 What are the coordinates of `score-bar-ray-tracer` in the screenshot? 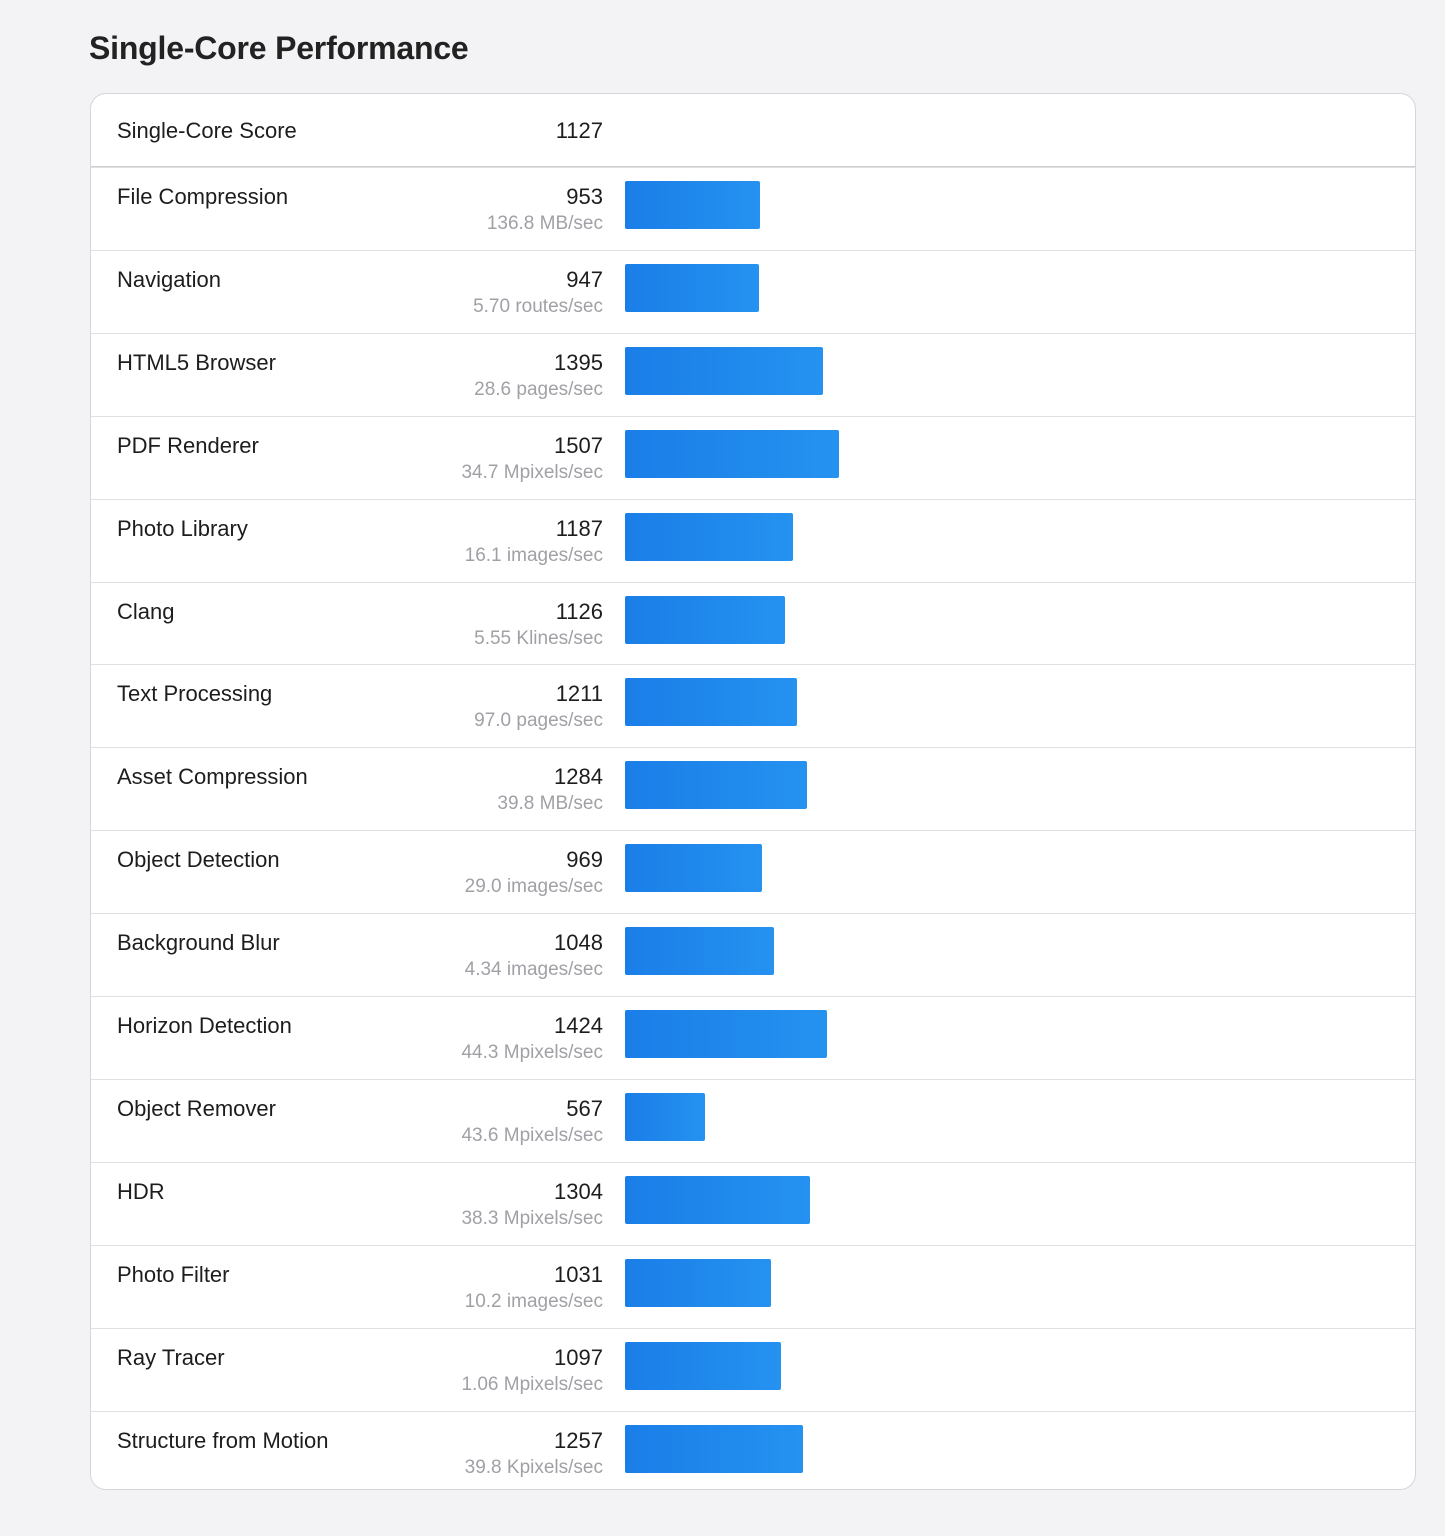 It's located at (703, 1365).